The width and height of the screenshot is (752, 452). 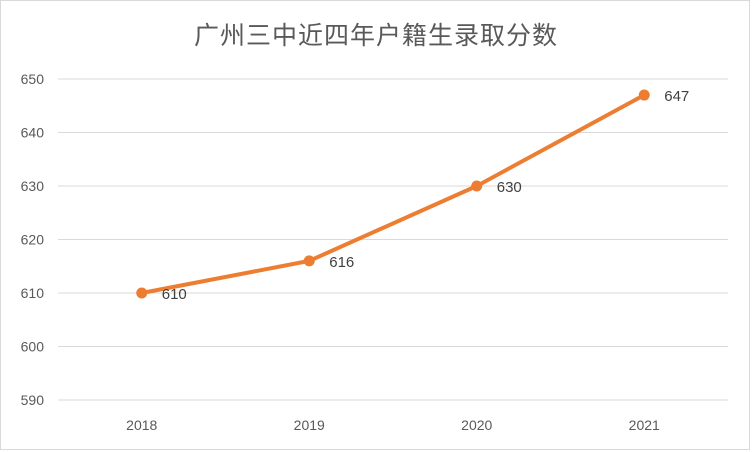 What do you see at coordinates (676, 96) in the screenshot?
I see `data-label-2021: 647` at bounding box center [676, 96].